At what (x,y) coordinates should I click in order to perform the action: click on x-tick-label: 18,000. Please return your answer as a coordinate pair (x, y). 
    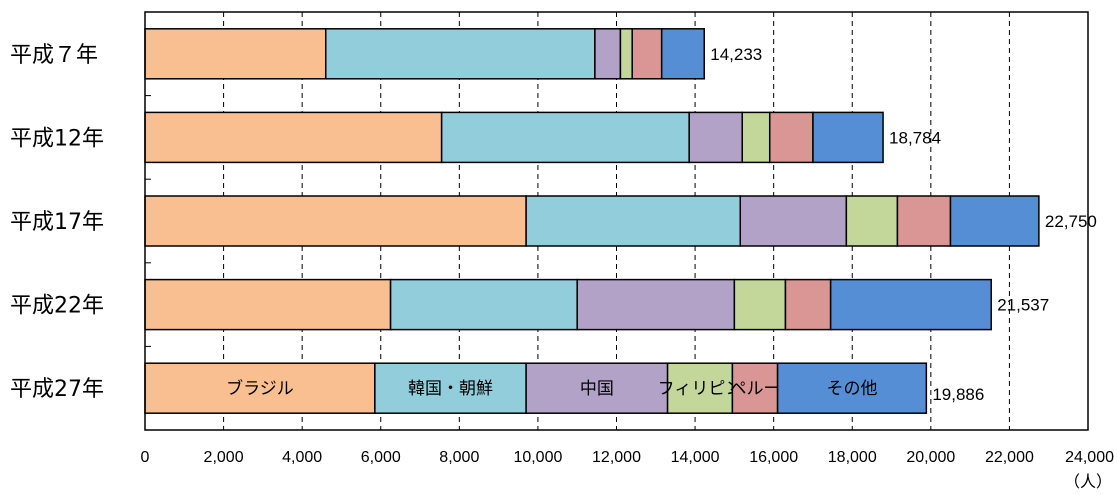
    Looking at the image, I should click on (852, 457).